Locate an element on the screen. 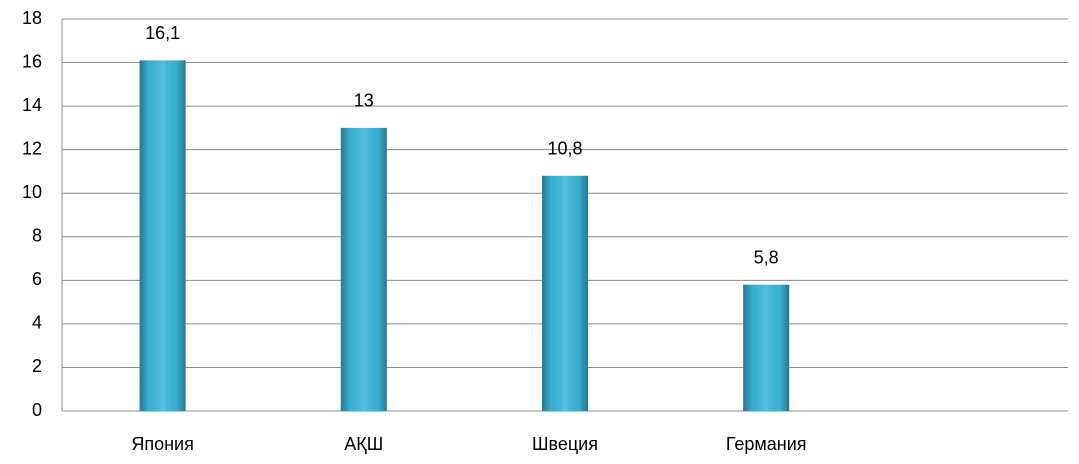  data-label: 13 is located at coordinates (364, 101).